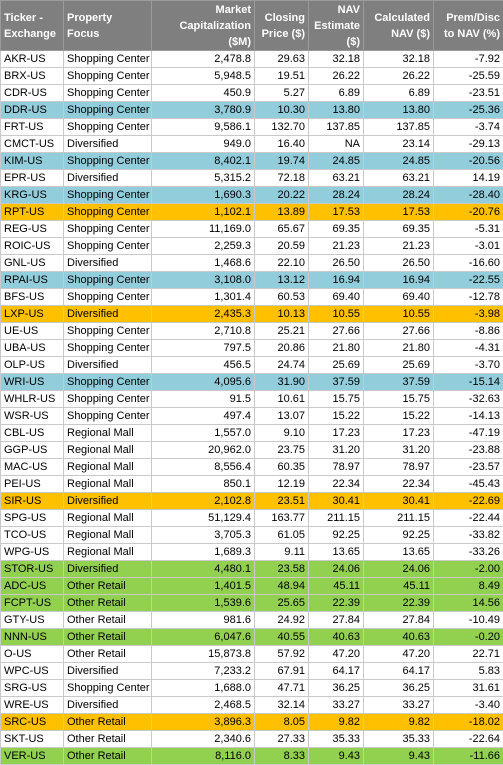 The image size is (503, 765). What do you see at coordinates (282, 178) in the screenshot?
I see `closing-price-cell: 72.18` at bounding box center [282, 178].